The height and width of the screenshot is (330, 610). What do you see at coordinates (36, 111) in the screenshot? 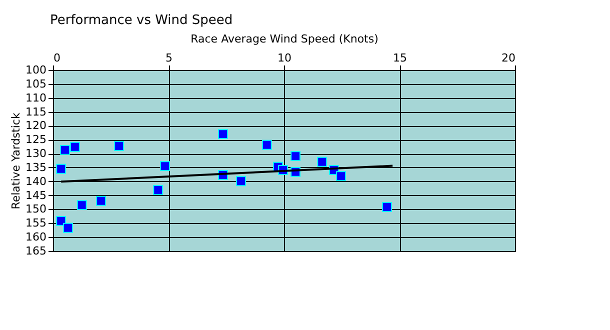
I see `y-tick-label: 115` at bounding box center [36, 111].